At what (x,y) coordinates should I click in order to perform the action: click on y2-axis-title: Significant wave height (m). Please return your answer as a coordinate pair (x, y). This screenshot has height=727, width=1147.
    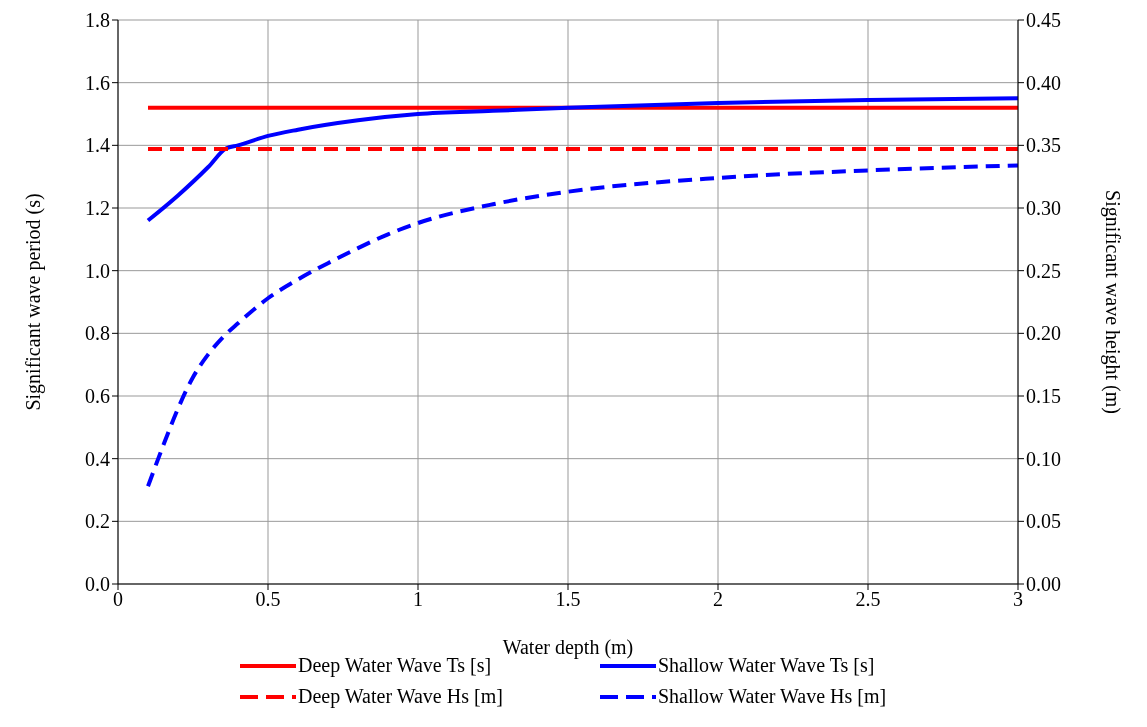
    Looking at the image, I should click on (1112, 302).